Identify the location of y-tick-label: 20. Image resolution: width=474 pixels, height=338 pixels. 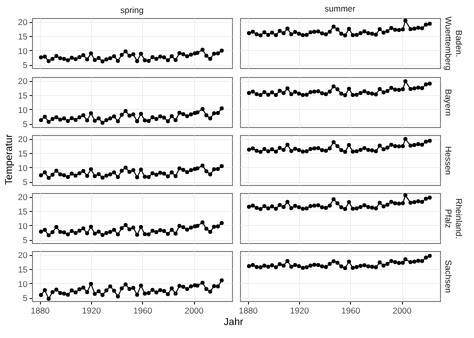
(23, 81).